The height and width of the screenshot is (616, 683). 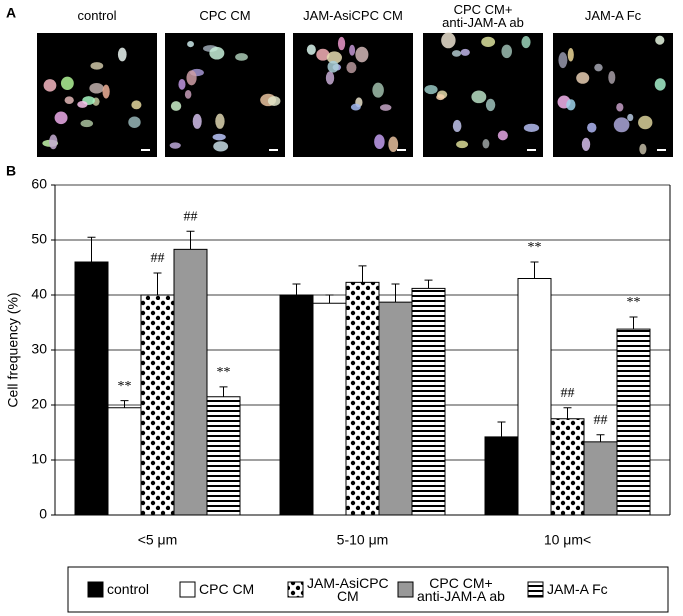 I want to click on image-label: JAM-AsiCPC CM, so click(x=353, y=15).